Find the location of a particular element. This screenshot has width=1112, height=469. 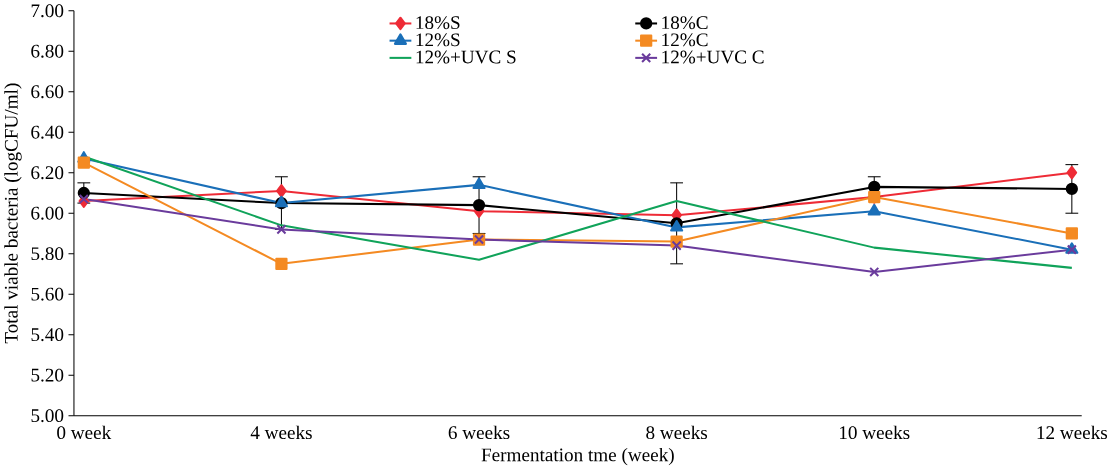

y-tick-label: 5.80 is located at coordinates (47, 253).